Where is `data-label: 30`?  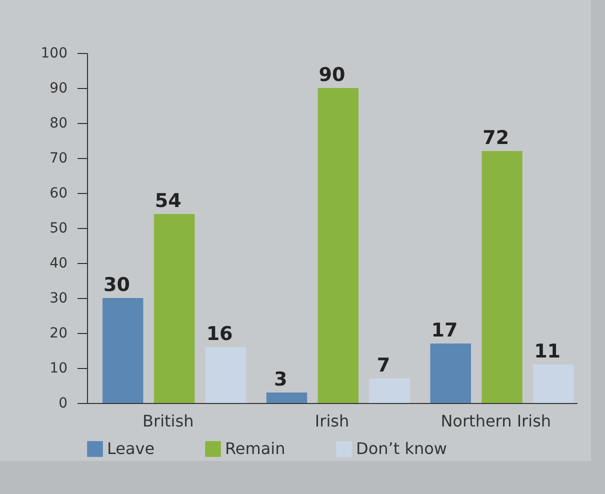 data-label: 30 is located at coordinates (116, 285).